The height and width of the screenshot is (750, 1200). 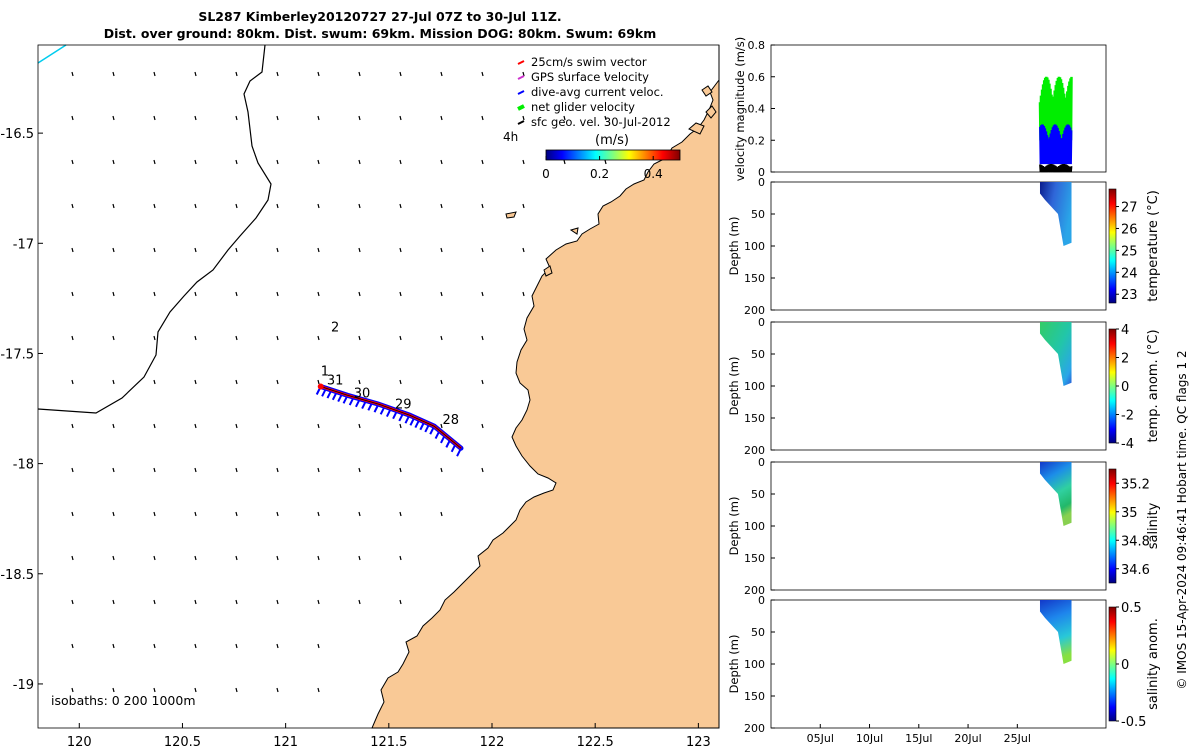 What do you see at coordinates (1153, 664) in the screenshot?
I see `colorbar-label: salinity anom.` at bounding box center [1153, 664].